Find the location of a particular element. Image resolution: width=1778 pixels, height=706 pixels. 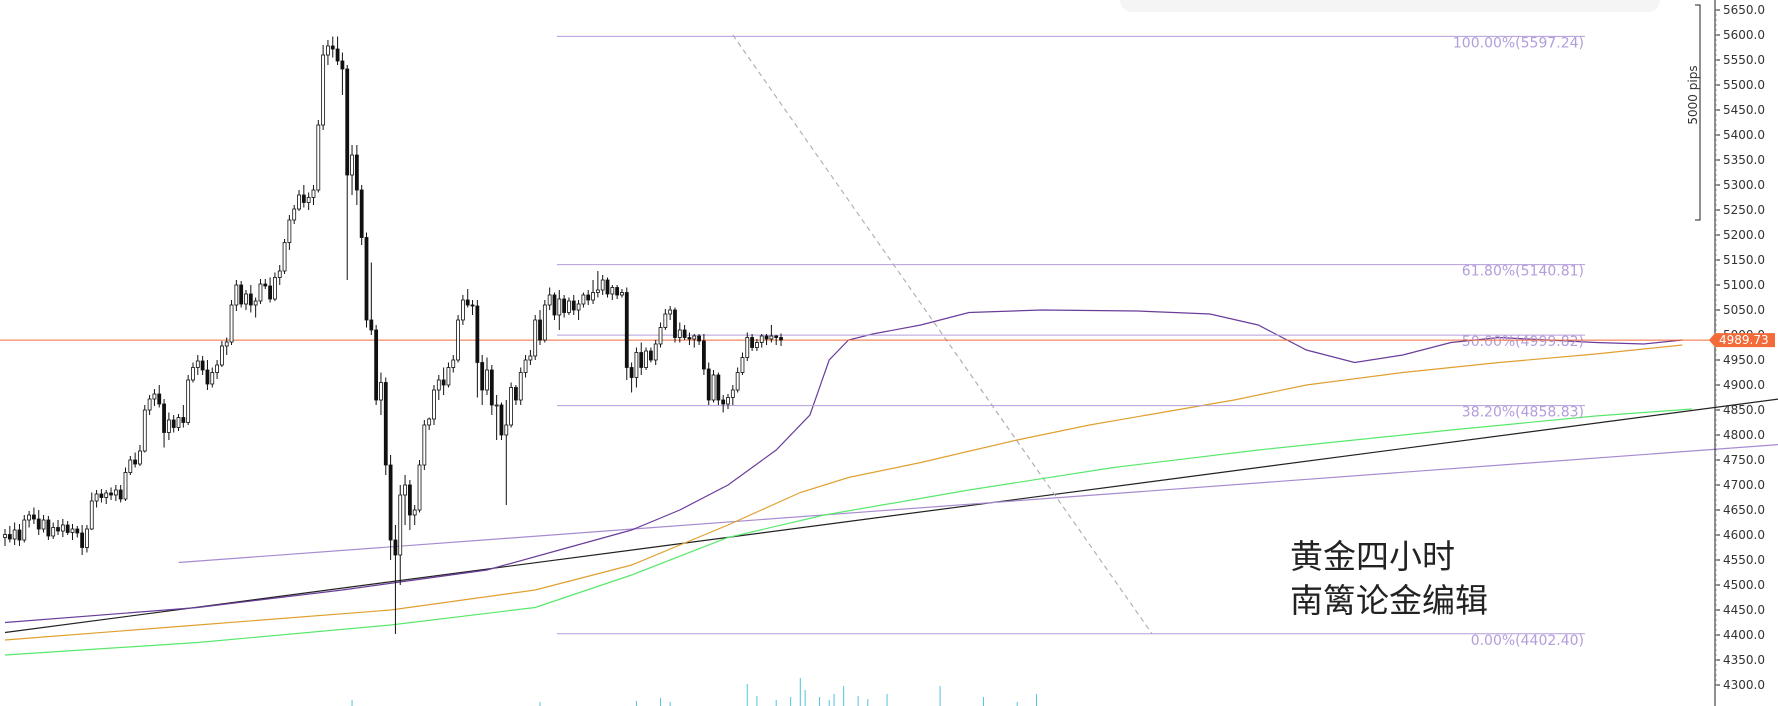

price-tick-label: 5200.0 is located at coordinates (1744, 235).